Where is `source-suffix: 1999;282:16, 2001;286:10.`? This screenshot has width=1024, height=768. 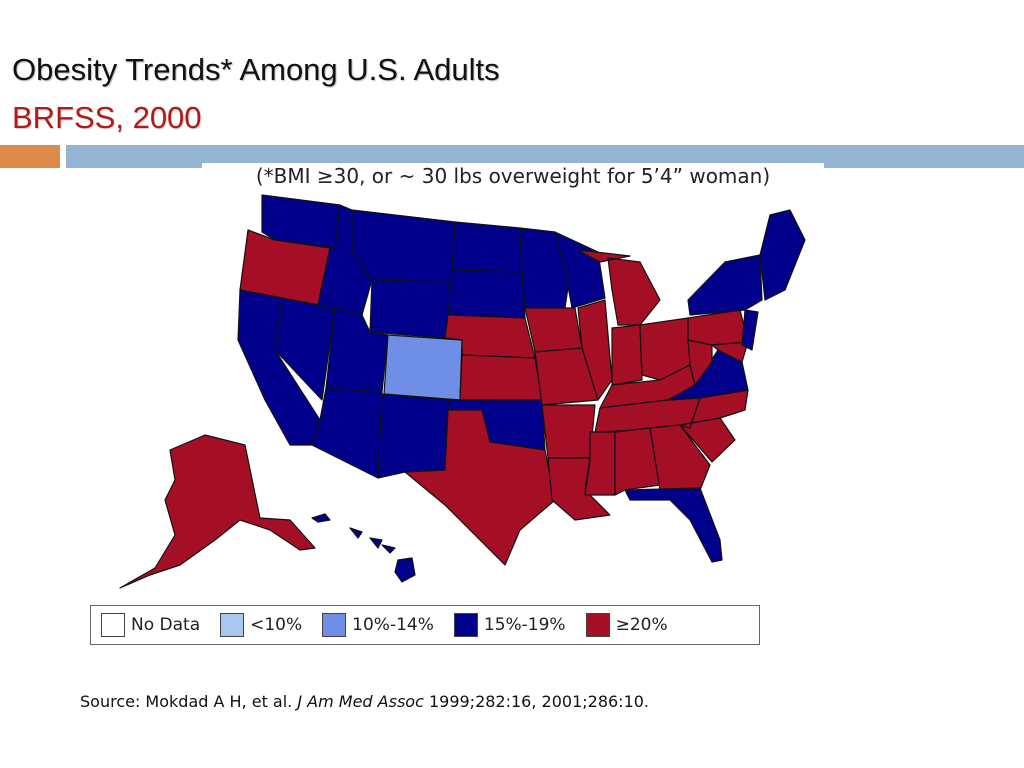 source-suffix: 1999;282:16, 2001;286:10. is located at coordinates (536, 701).